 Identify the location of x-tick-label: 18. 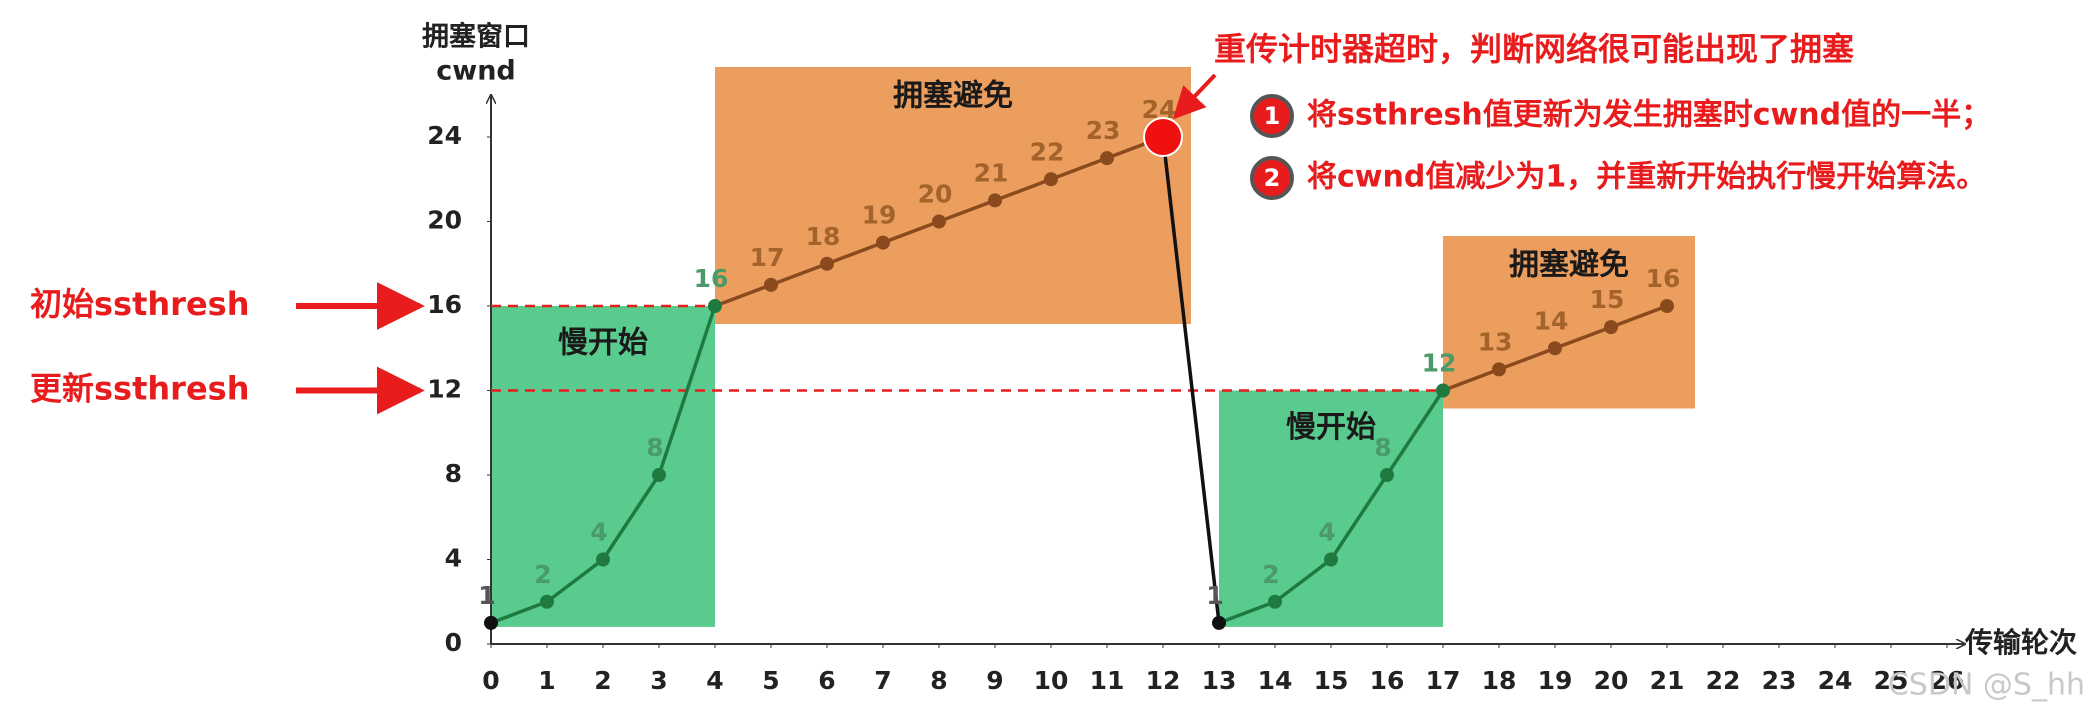
(1499, 680).